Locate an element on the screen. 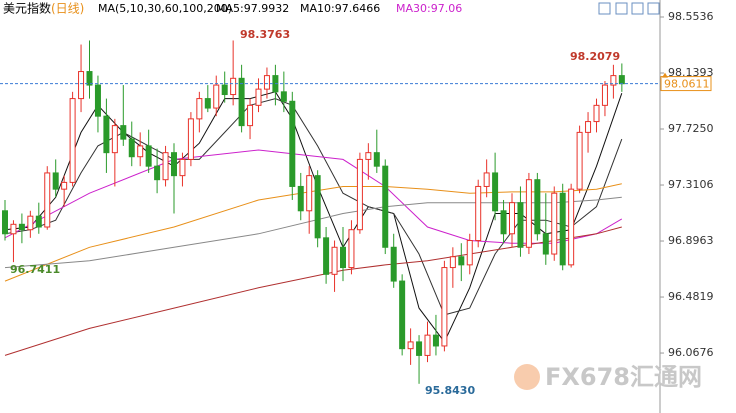 The width and height of the screenshot is (736, 413). toolbar is located at coordinates (629, 8).